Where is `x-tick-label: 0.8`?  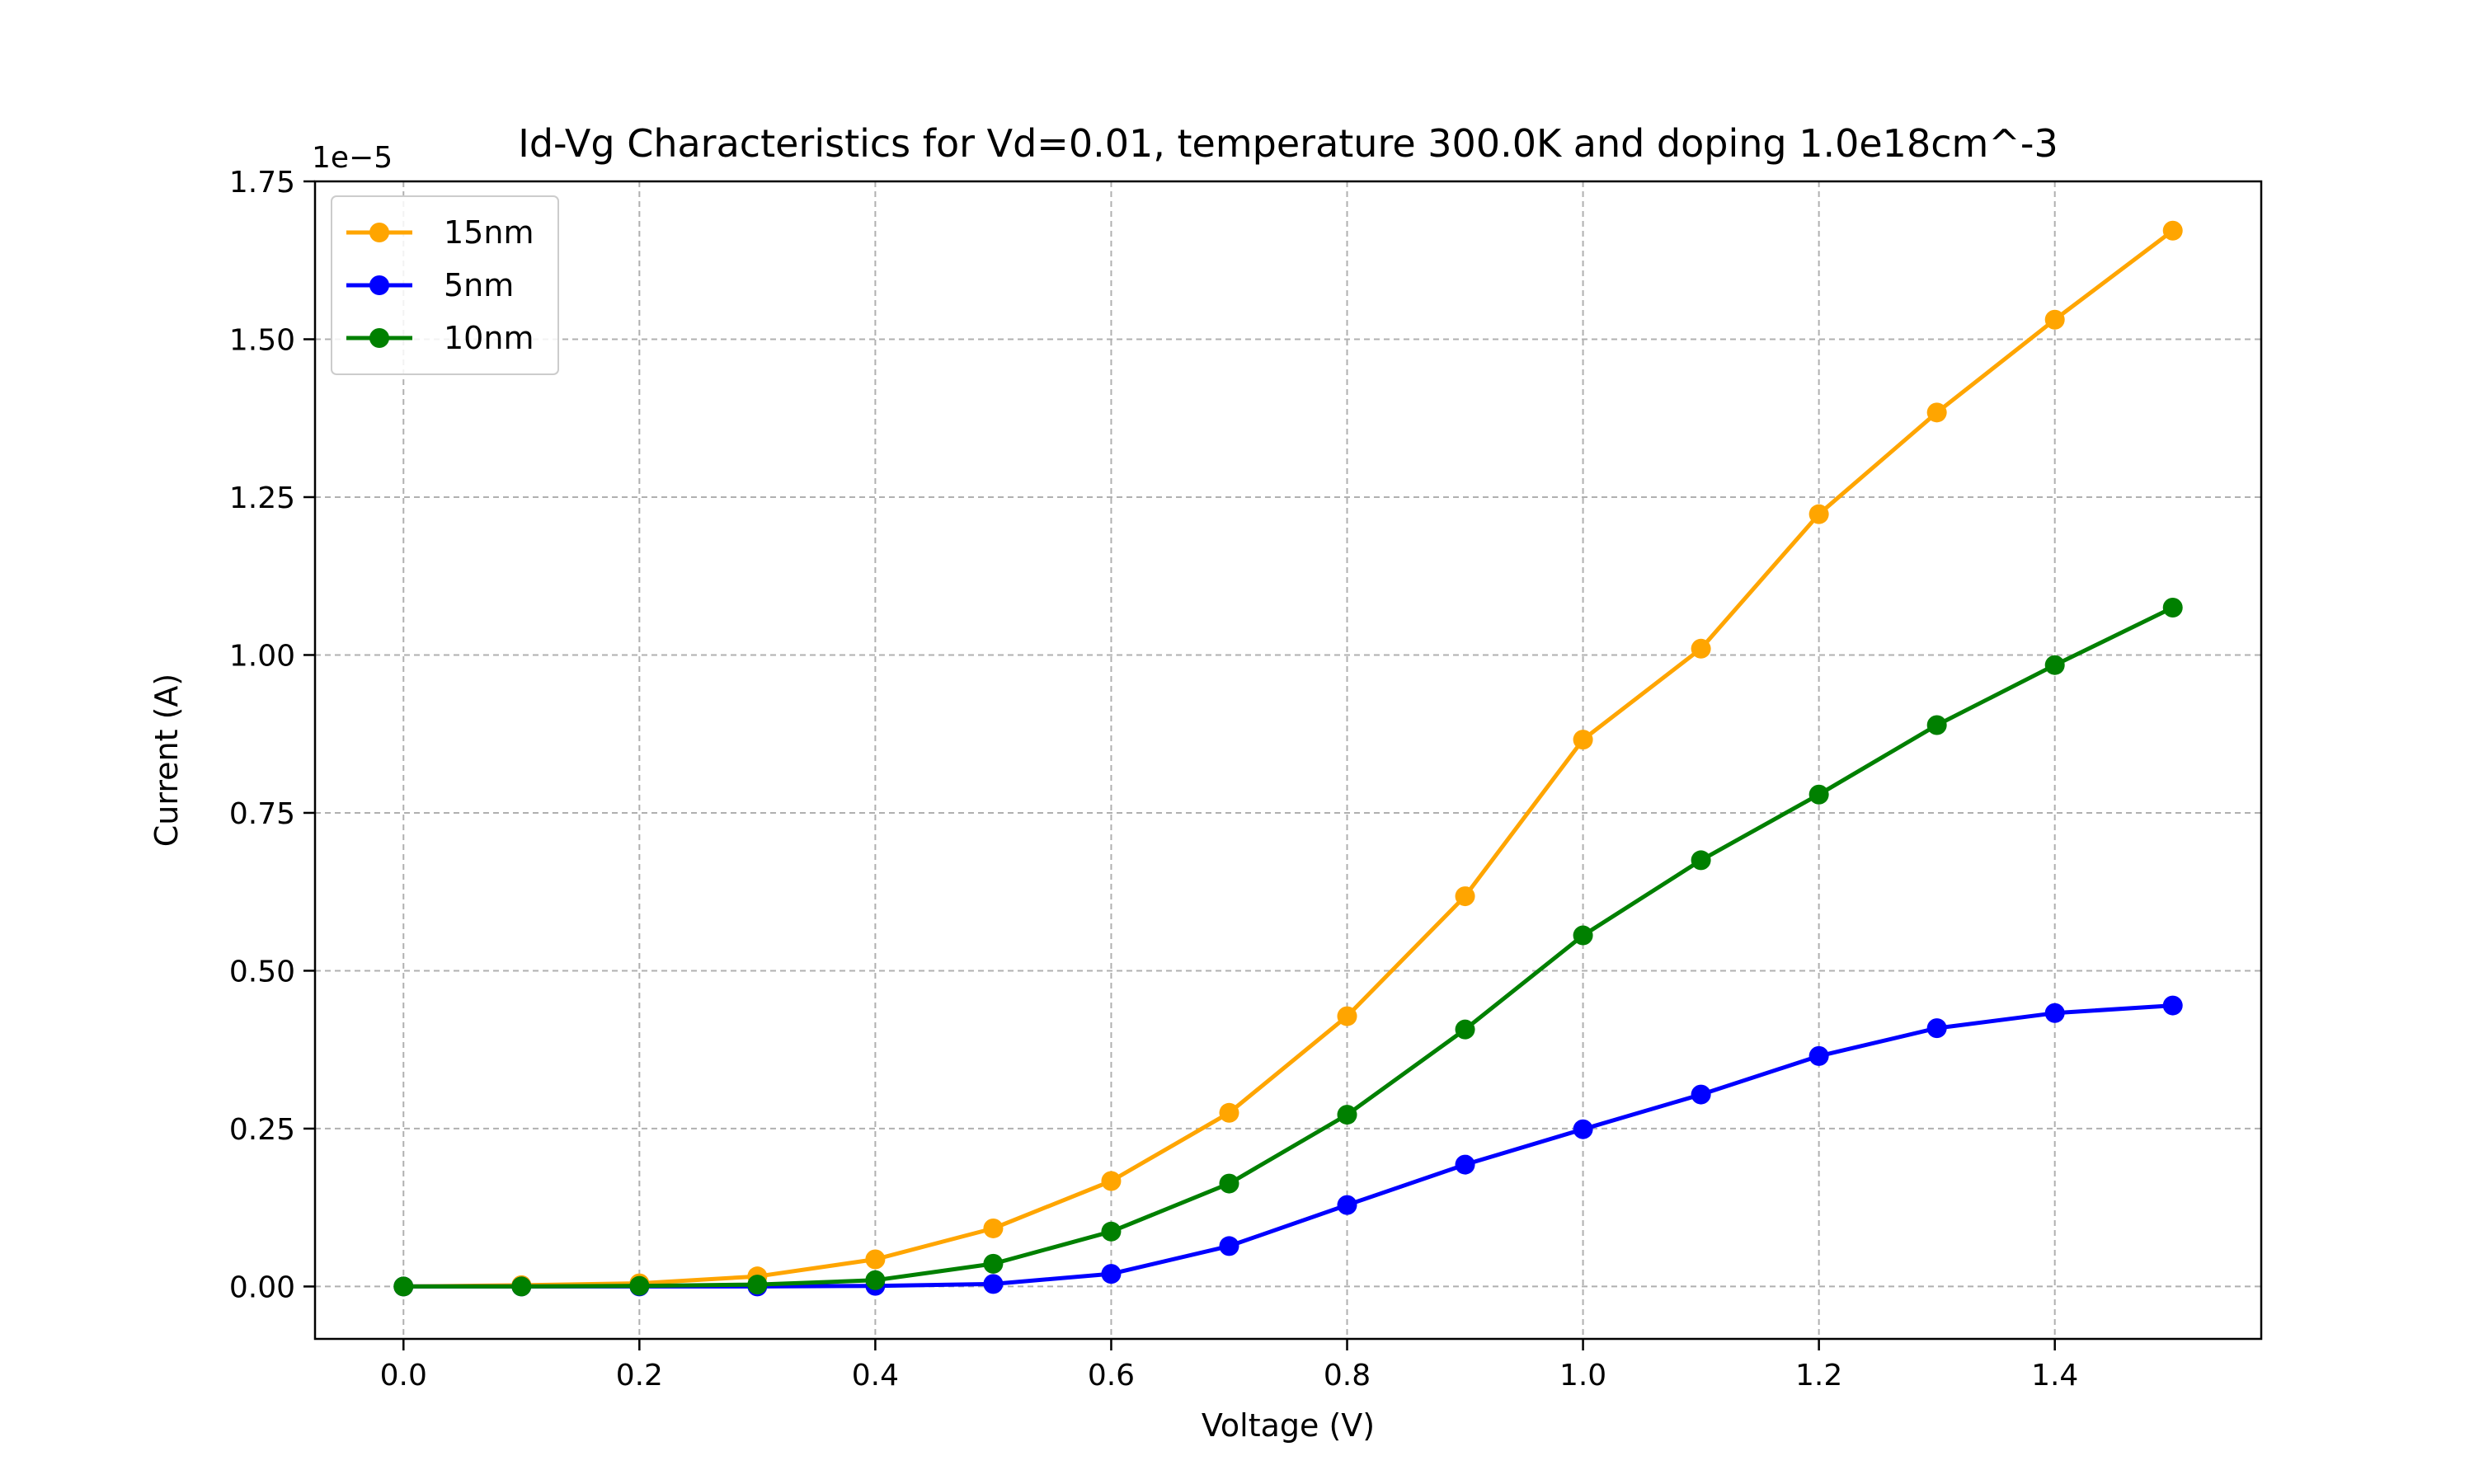 x-tick-label: 0.8 is located at coordinates (1347, 1375).